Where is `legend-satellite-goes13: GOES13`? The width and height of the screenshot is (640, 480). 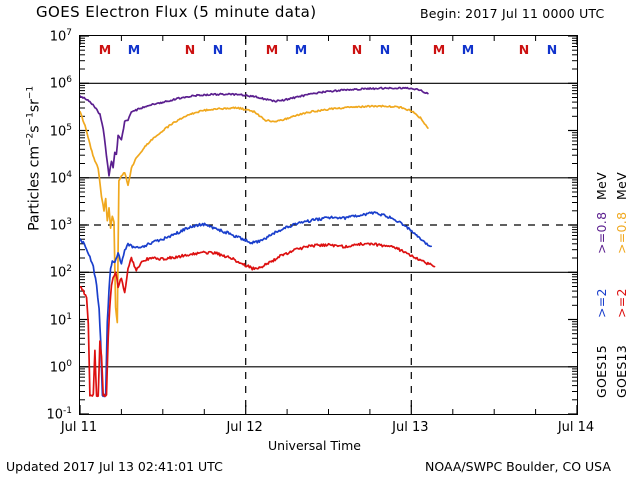 legend-satellite-goes13: GOES13 is located at coordinates (621, 371).